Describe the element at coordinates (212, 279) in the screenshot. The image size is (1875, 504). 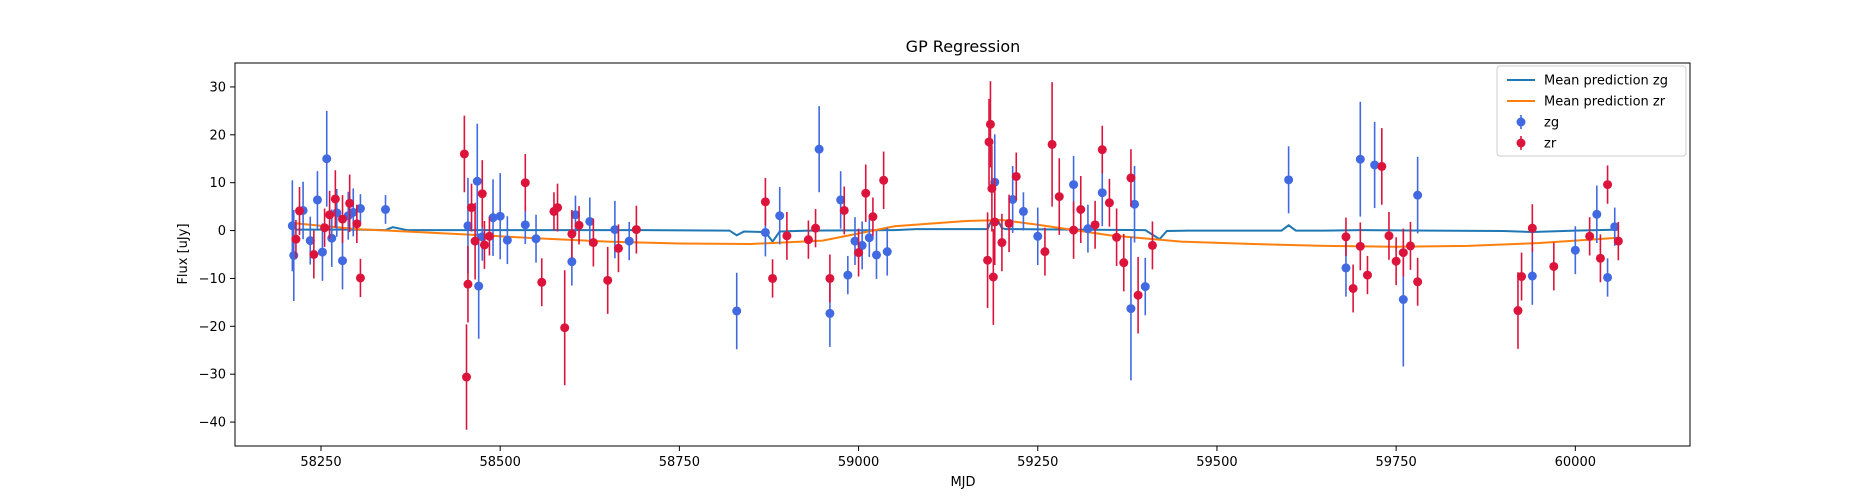
I see `y-tick-label: −10` at that location.